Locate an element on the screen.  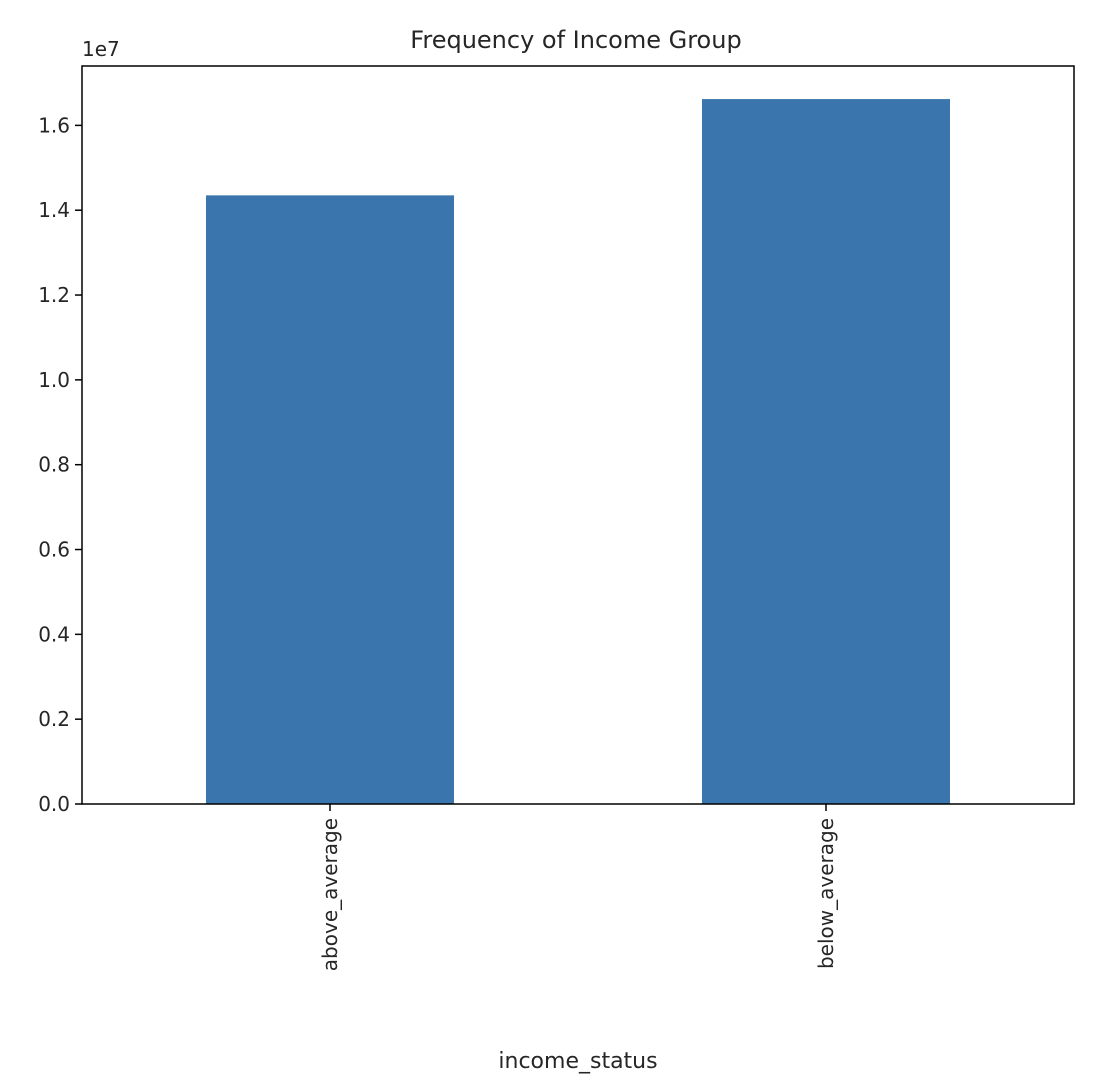
y-tick-label: 0.4 is located at coordinates (54, 634).